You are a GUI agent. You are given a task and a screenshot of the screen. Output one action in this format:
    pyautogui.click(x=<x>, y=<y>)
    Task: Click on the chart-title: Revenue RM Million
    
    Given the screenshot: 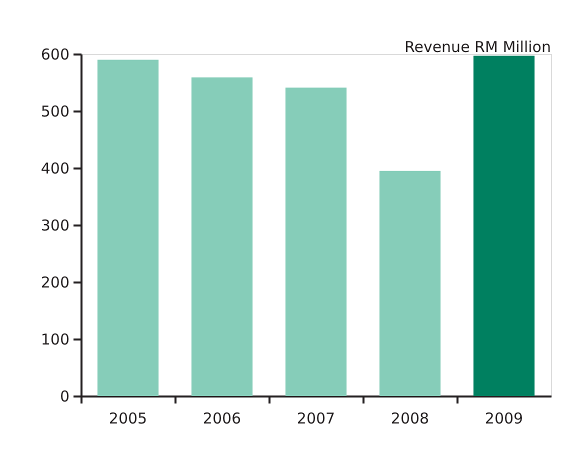 What is the action you would take?
    pyautogui.click(x=477, y=47)
    